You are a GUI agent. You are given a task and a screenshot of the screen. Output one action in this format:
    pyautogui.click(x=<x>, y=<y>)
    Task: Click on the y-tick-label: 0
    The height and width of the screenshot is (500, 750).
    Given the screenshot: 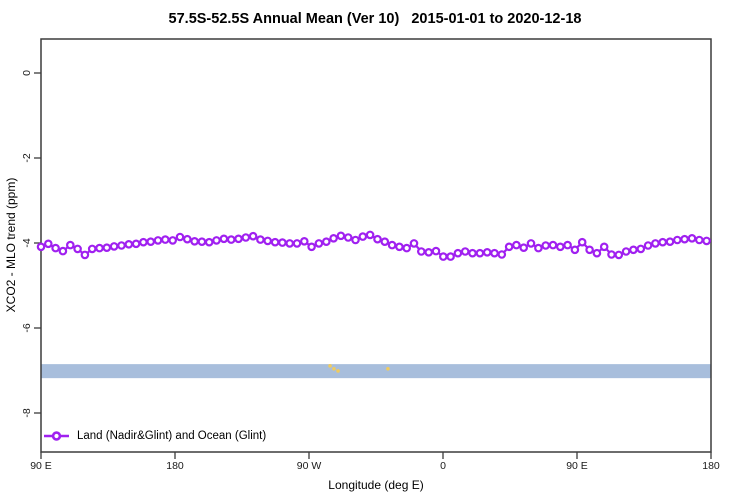 What is the action you would take?
    pyautogui.click(x=27, y=73)
    